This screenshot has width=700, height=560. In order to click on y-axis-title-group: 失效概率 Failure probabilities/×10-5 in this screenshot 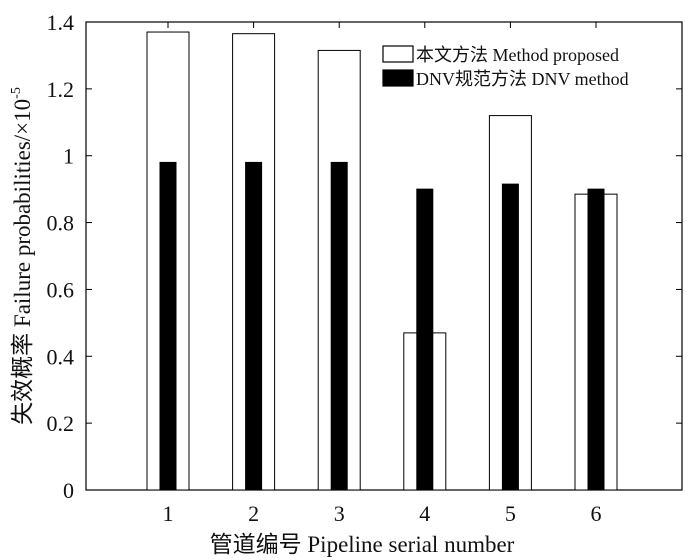, I will do `click(22, 256)`.